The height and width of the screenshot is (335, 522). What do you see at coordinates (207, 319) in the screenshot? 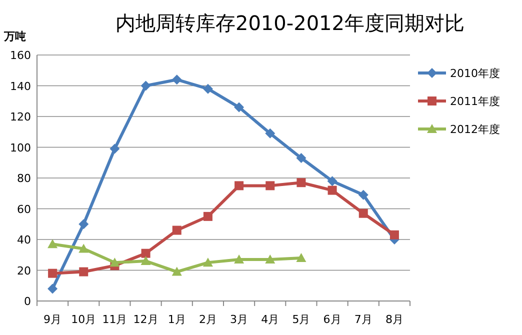
I see `x-tick-label: 2月` at bounding box center [207, 319].